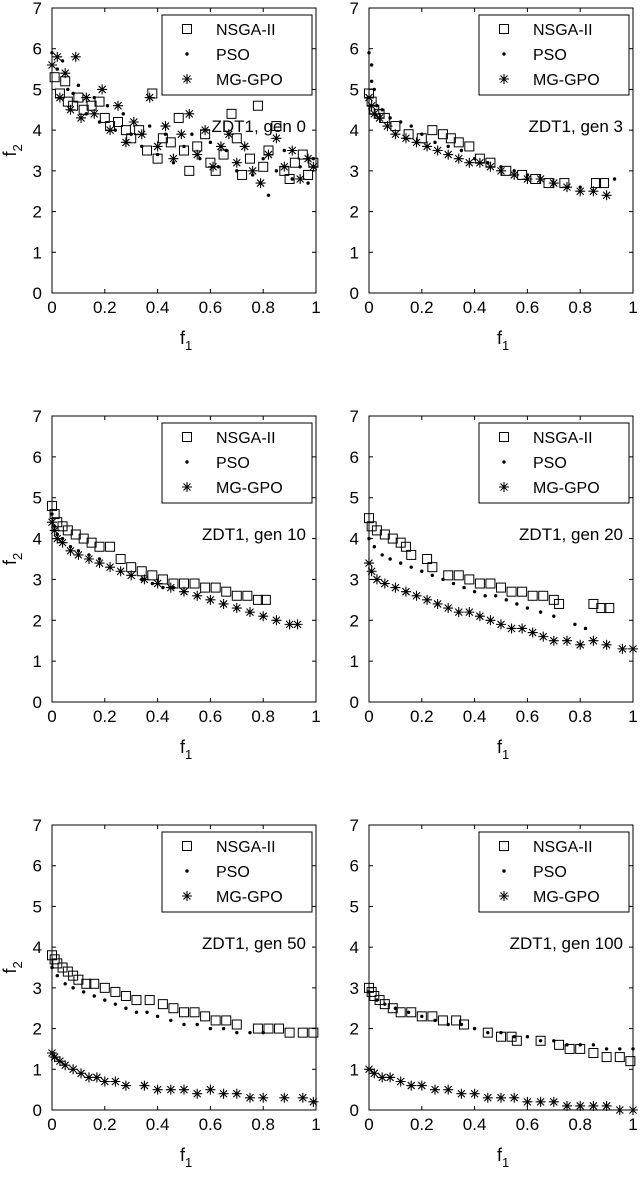 Image resolution: width=640 pixels, height=1177 pixels. Describe the element at coordinates (237, 872) in the screenshot. I see `legend: NSGA-II PSO MG-GPO` at that location.